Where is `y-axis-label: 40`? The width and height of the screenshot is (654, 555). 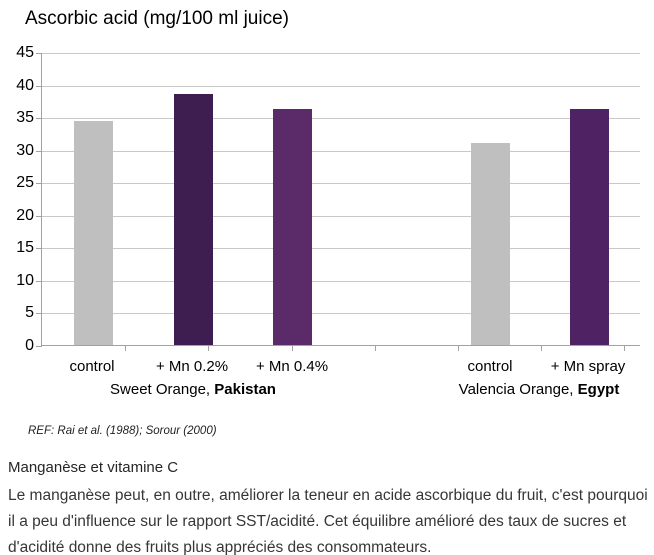 y-axis-label: 40 is located at coordinates (25, 85).